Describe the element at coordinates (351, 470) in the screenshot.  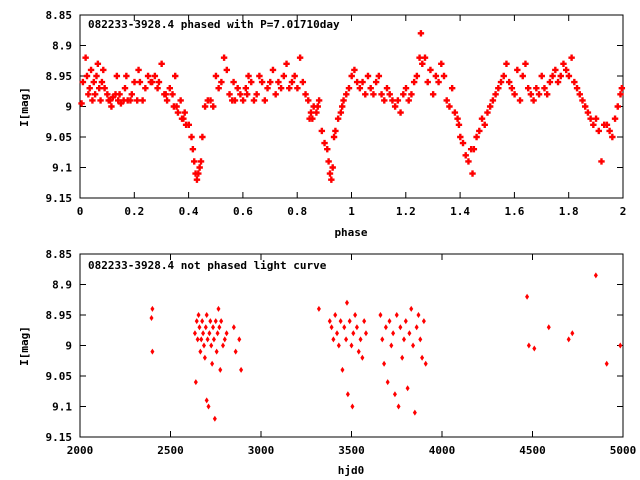
I see `x-axis-label: hjd0` at that location.